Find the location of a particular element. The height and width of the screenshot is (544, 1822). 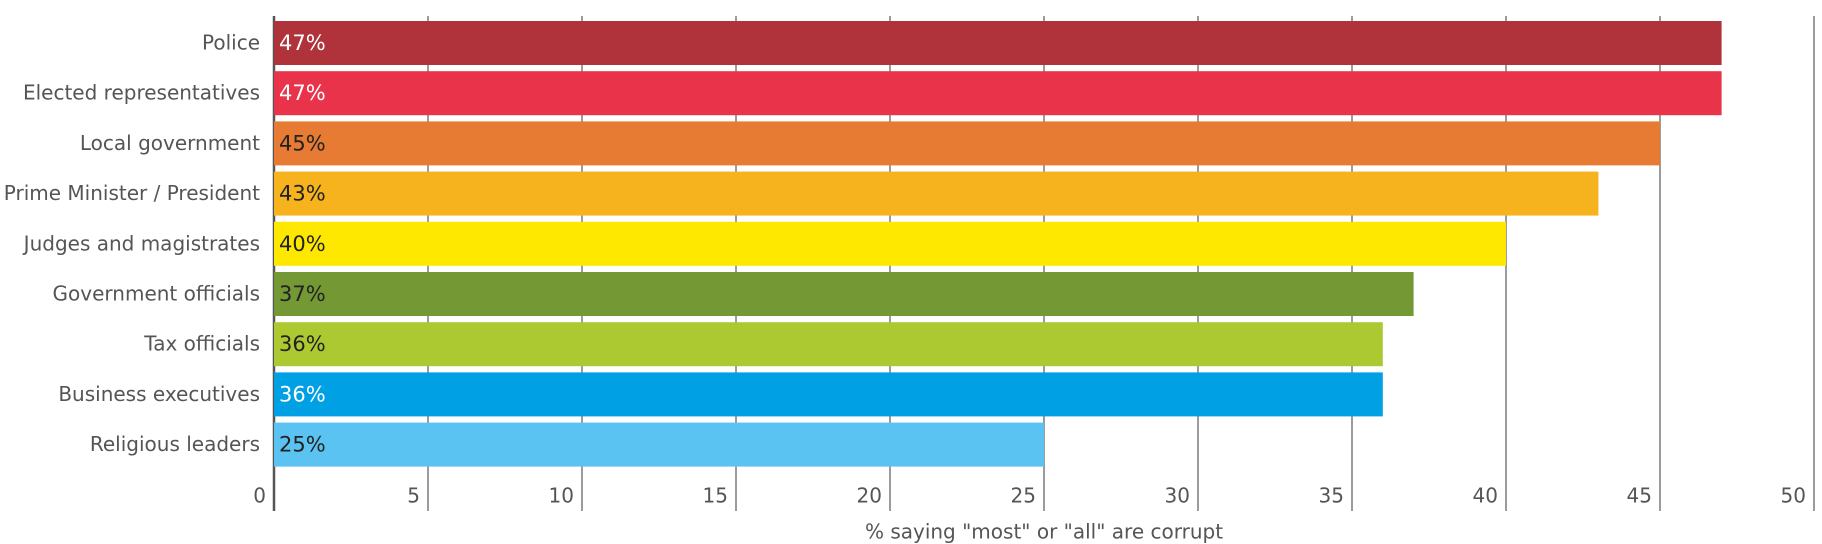

y-tick-label: Police is located at coordinates (231, 43).